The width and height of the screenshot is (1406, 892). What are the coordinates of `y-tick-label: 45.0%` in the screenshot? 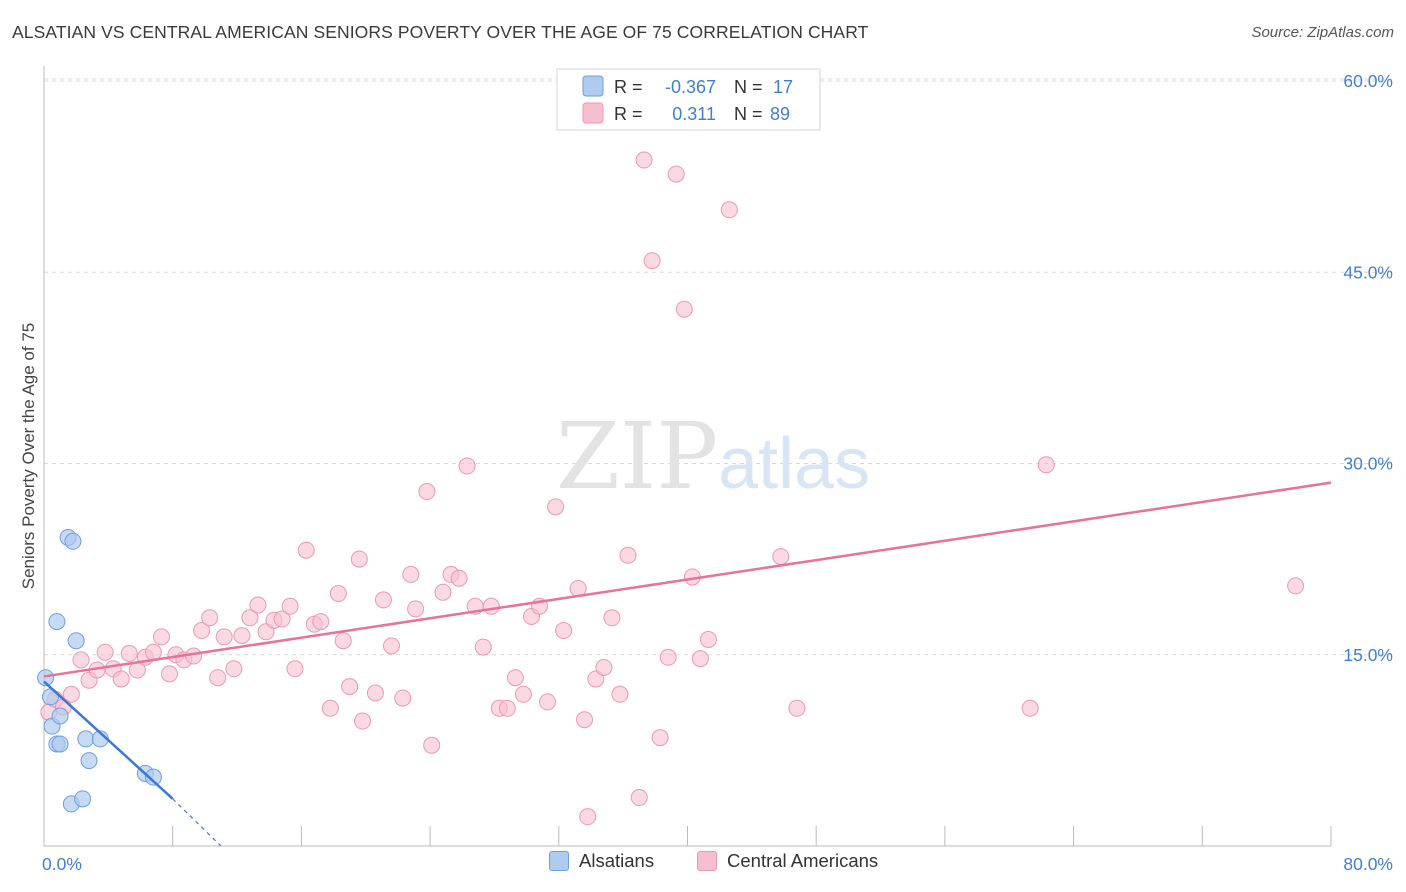 It's located at (1368, 272).